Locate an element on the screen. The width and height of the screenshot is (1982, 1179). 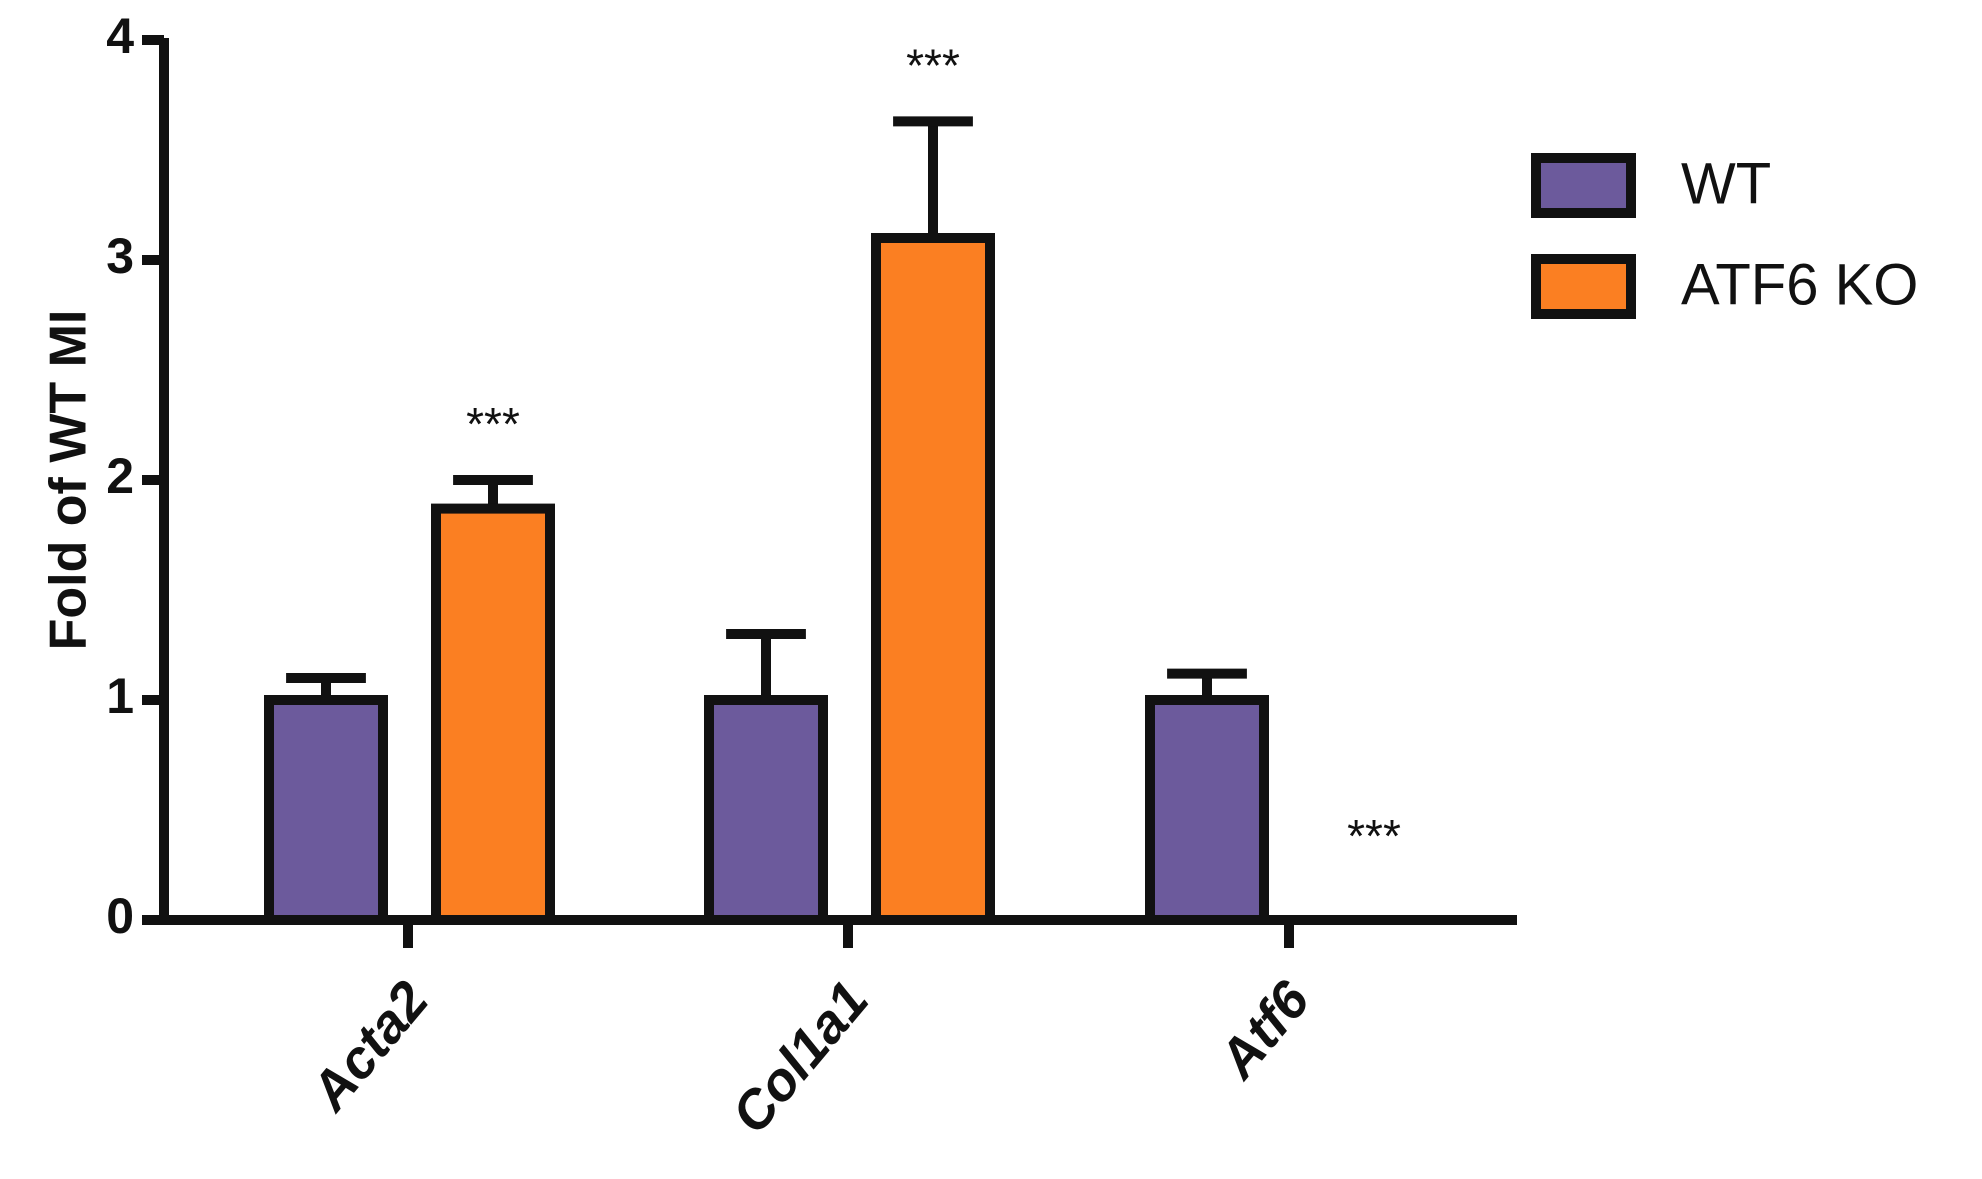
y-tick-label: 0 is located at coordinates (120, 916).